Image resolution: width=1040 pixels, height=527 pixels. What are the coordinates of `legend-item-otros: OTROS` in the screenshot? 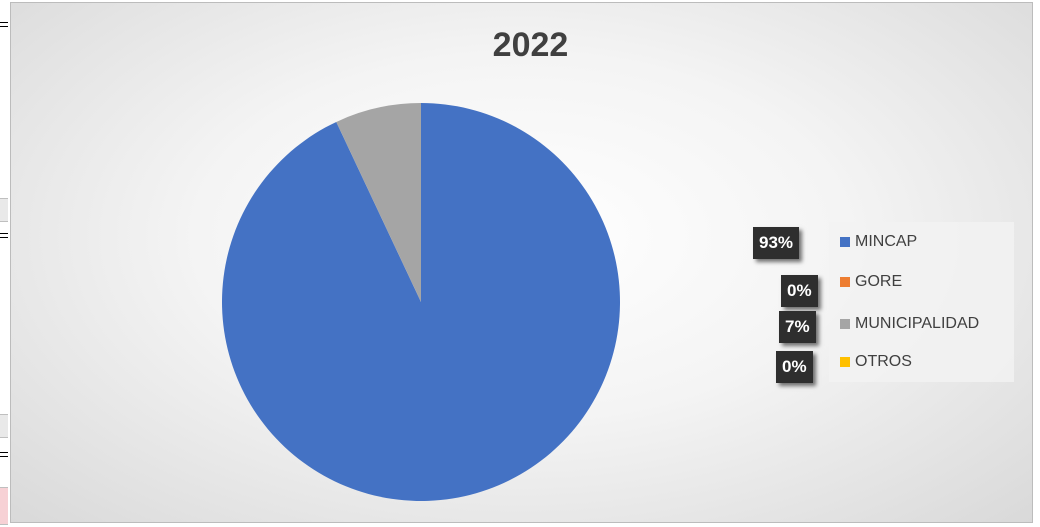 It's located at (876, 362).